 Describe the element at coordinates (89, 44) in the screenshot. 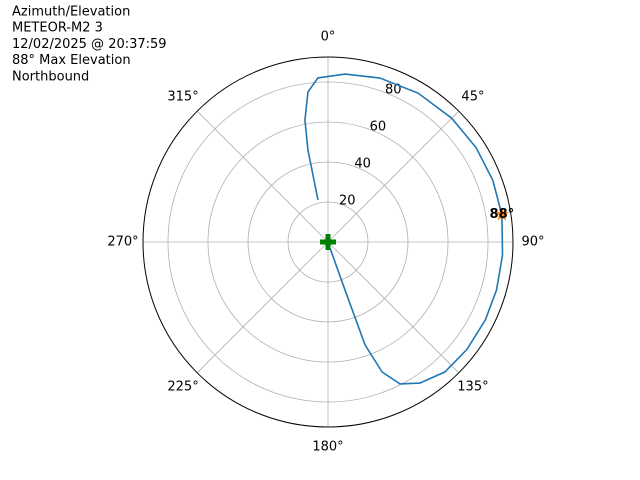

I see `title-line: 12/02/2025 @ 20:37:59` at that location.